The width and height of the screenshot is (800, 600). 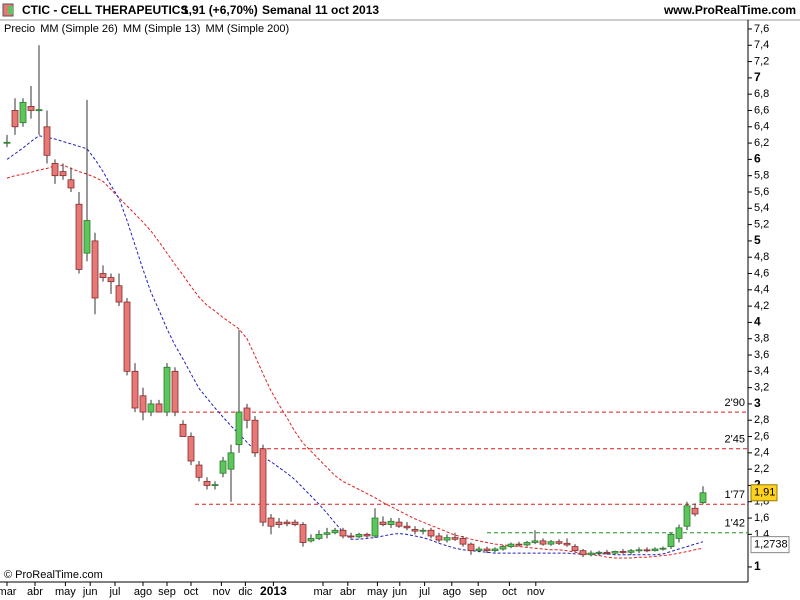 What do you see at coordinates (761, 290) in the screenshot?
I see `y-tick-label: 4,4` at bounding box center [761, 290].